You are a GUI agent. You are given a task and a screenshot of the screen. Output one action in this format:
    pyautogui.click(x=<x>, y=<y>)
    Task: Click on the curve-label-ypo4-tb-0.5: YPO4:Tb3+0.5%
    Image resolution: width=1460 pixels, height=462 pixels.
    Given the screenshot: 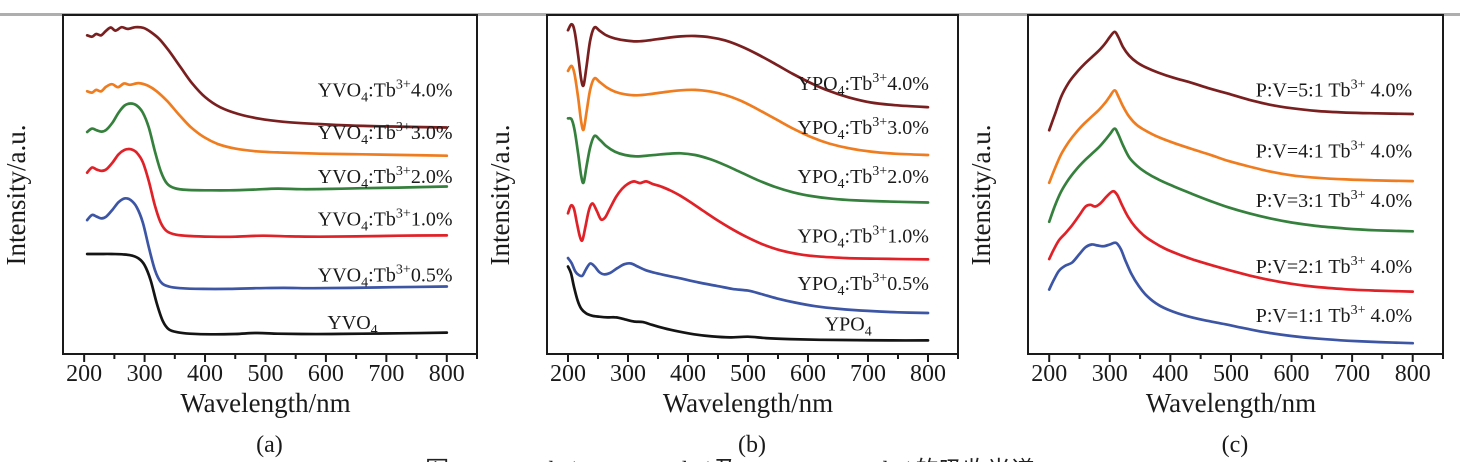 What is the action you would take?
    pyautogui.click(x=863, y=285)
    